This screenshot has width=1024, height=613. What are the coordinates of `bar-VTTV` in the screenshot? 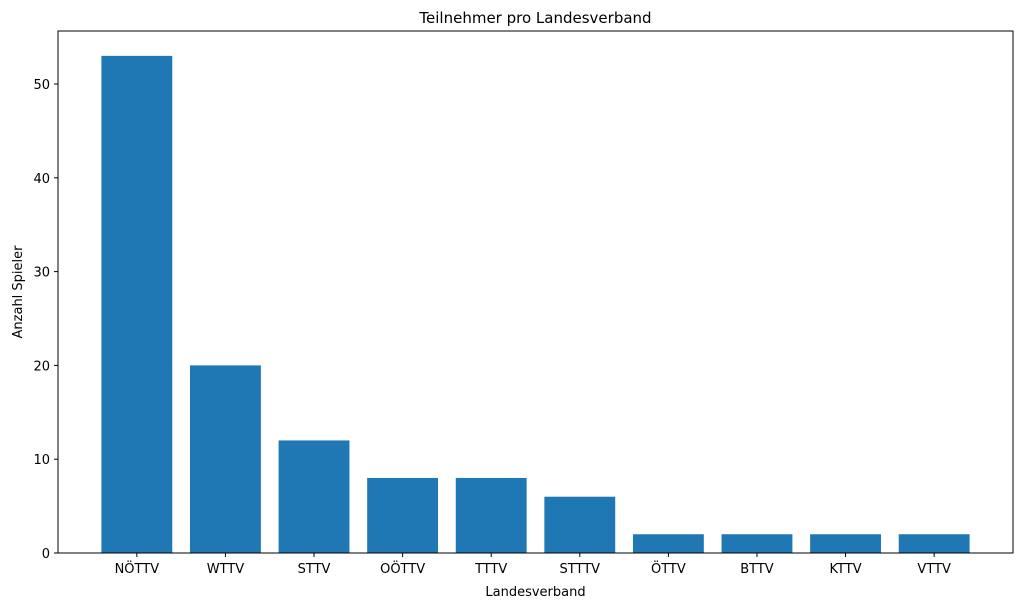 It's located at (934, 543).